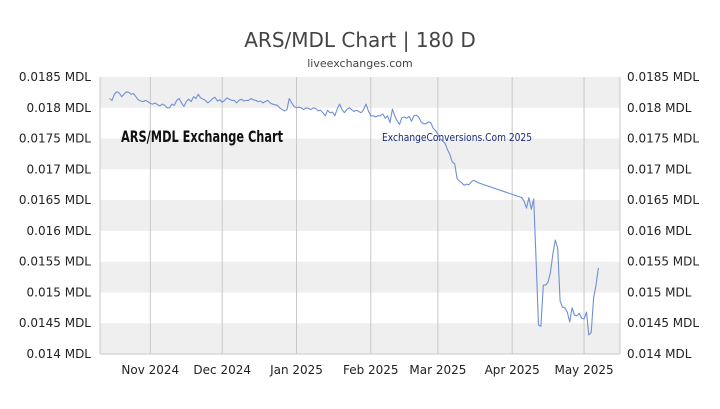  I want to click on y-tick-label-left: 0.014 MDL, so click(59, 354).